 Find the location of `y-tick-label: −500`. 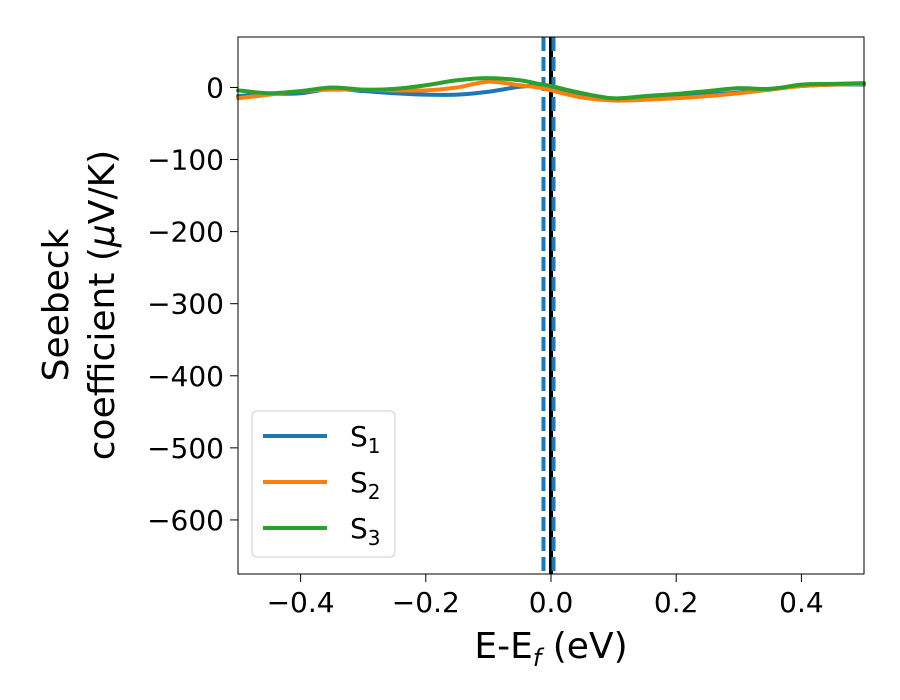

y-tick-label: −500 is located at coordinates (185, 448).